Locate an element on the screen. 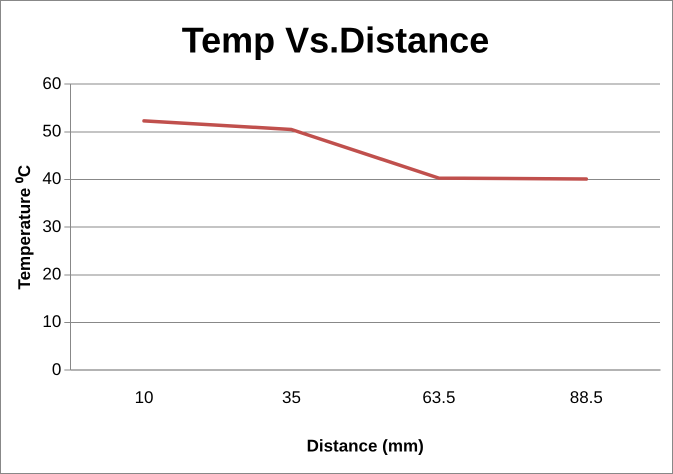 The image size is (673, 474). y-tick-label: 40 is located at coordinates (52, 178).